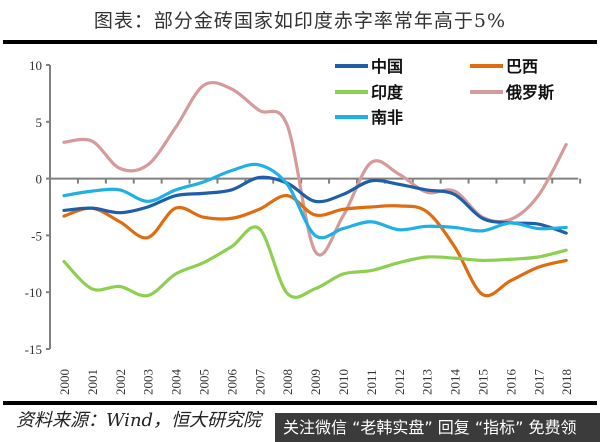 This screenshot has height=442, width=600. I want to click on x-tick-label: 2017, so click(538, 382).